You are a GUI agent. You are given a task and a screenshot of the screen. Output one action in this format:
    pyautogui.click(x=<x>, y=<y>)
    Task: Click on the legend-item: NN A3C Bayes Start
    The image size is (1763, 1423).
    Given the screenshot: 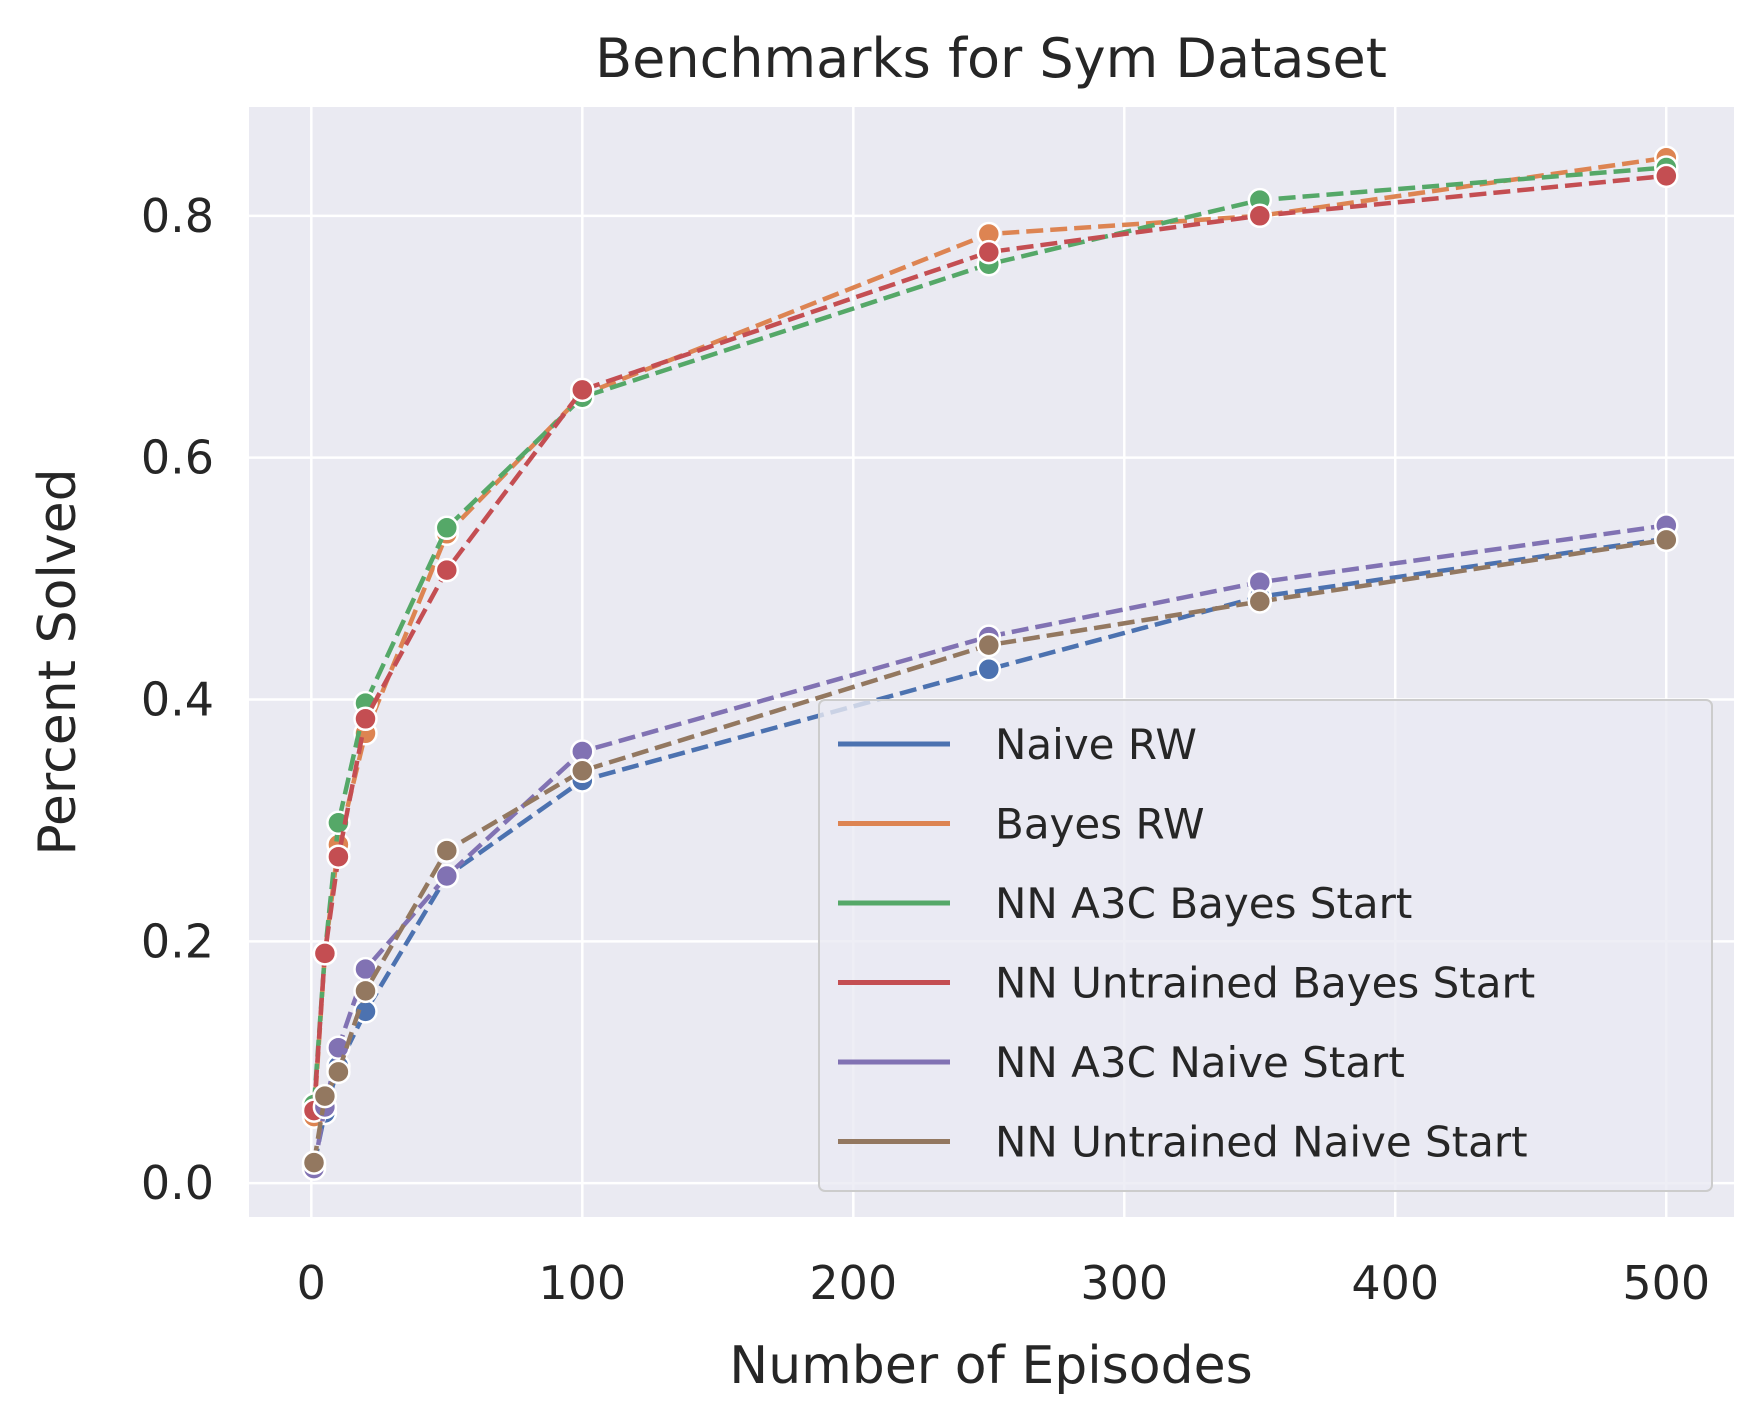 What is the action you would take?
    pyautogui.click(x=1125, y=903)
    